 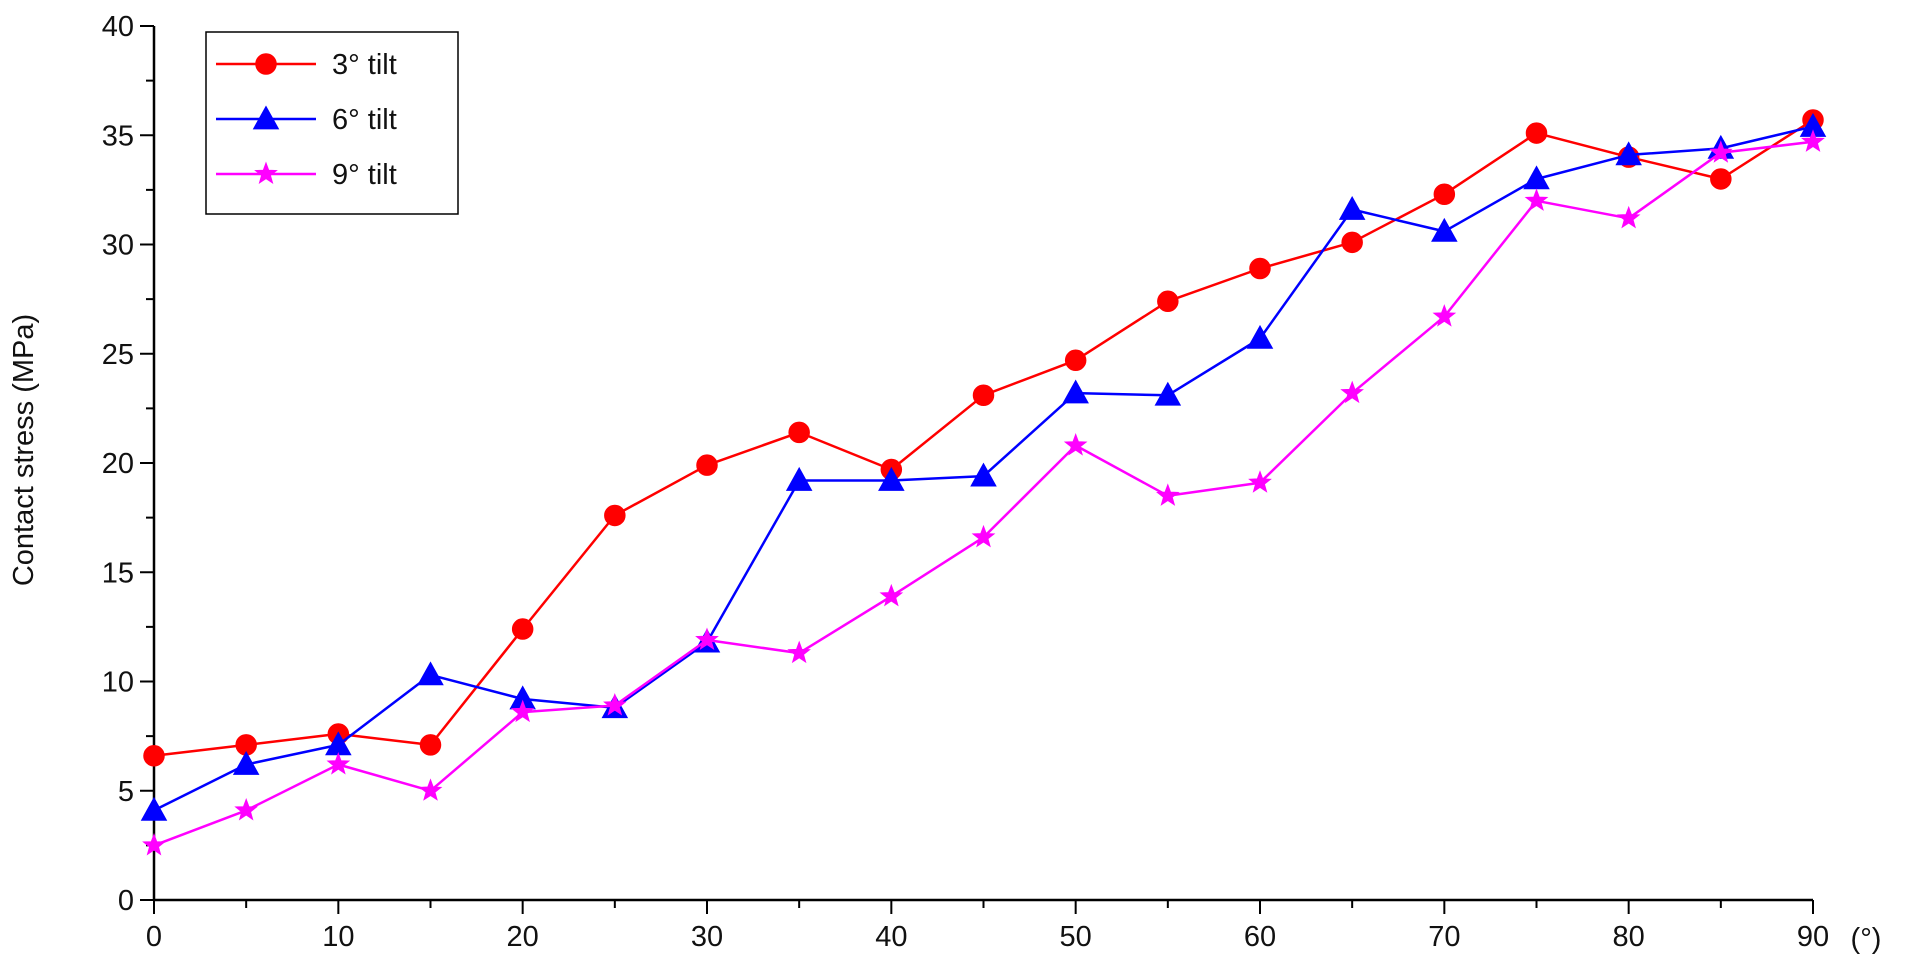 I want to click on x-tick-label: 30, so click(x=707, y=937).